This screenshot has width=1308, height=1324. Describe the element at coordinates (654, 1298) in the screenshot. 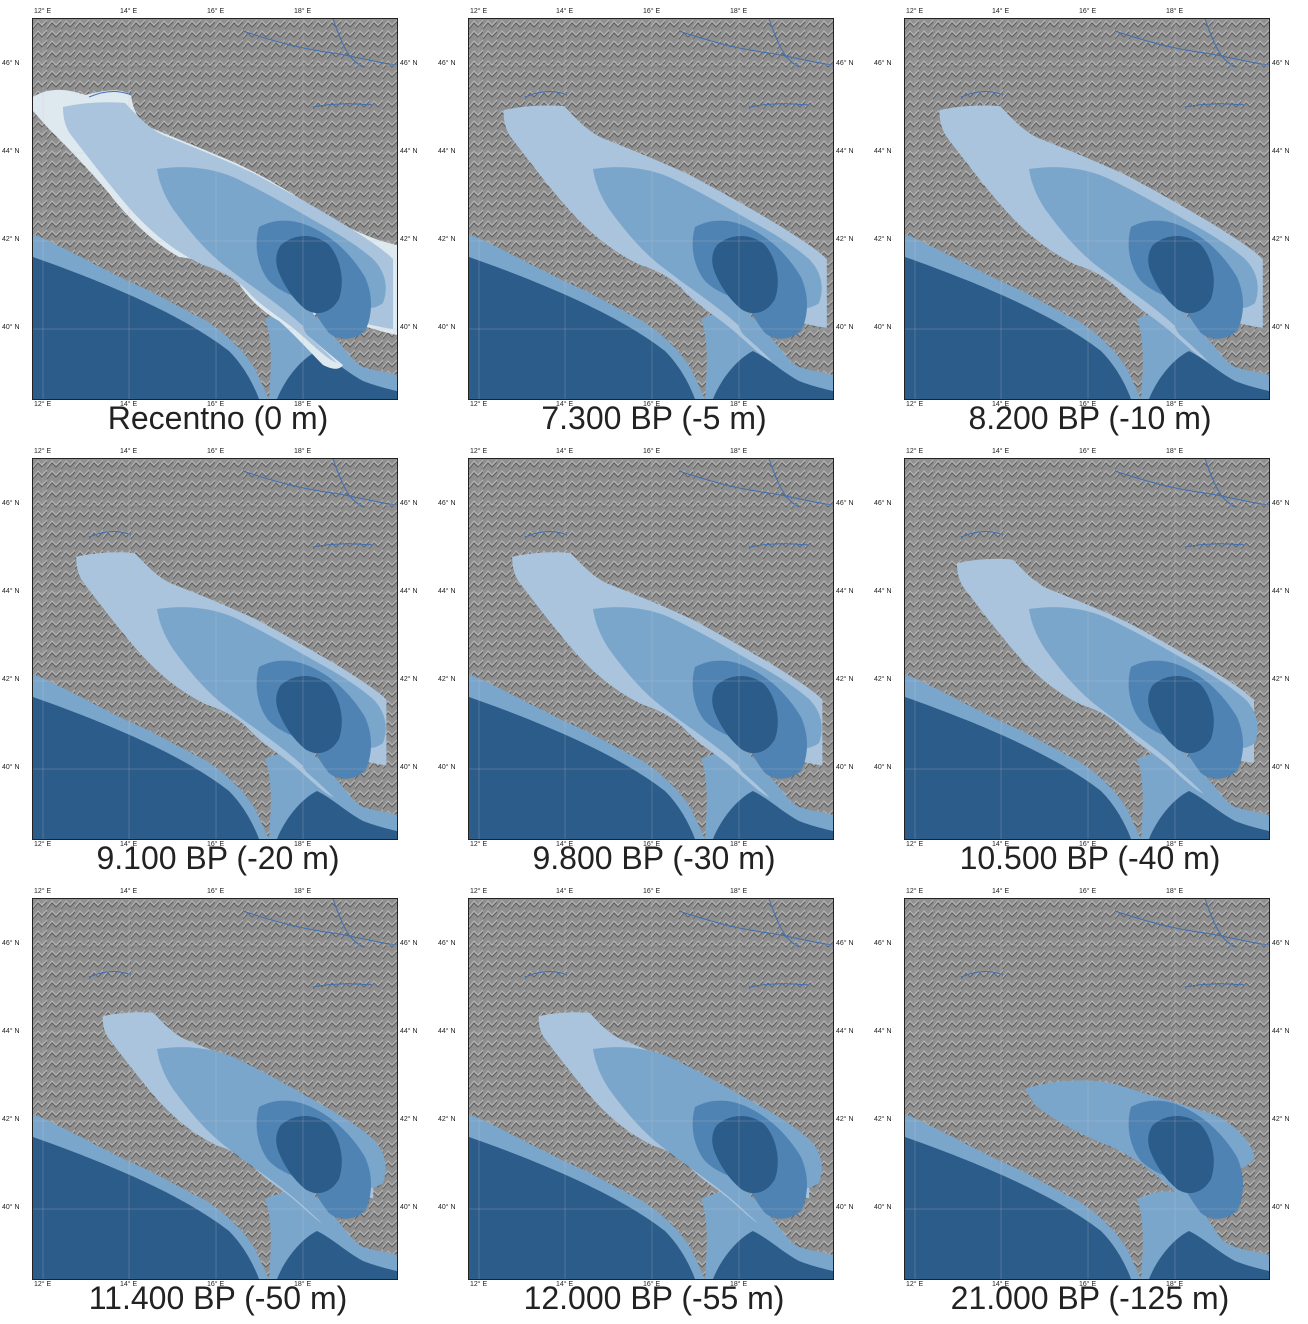

I see `panel-caption: 12.000 BP (-55 m)` at that location.